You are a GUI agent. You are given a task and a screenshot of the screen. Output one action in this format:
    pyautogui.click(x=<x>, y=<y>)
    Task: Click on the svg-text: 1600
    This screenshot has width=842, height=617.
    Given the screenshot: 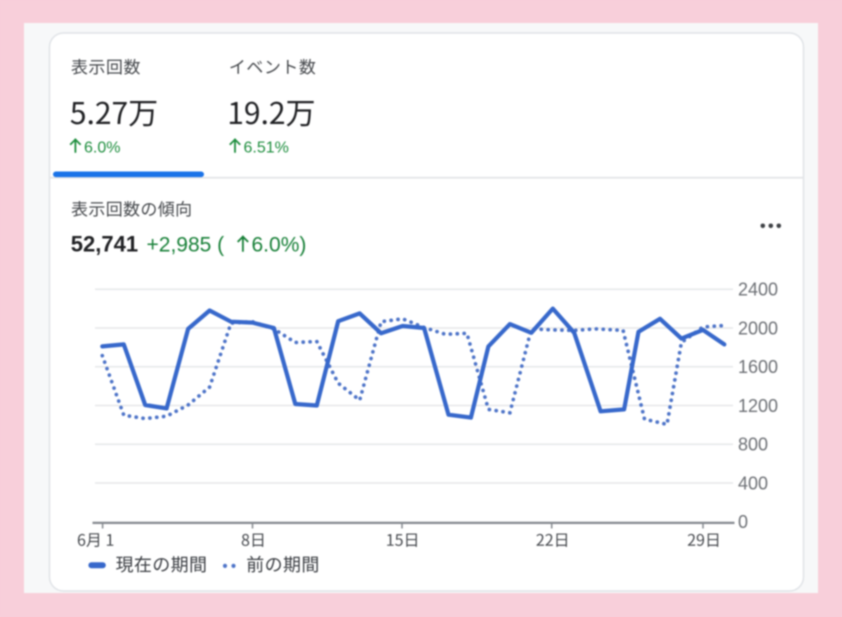 What is the action you would take?
    pyautogui.click(x=758, y=367)
    